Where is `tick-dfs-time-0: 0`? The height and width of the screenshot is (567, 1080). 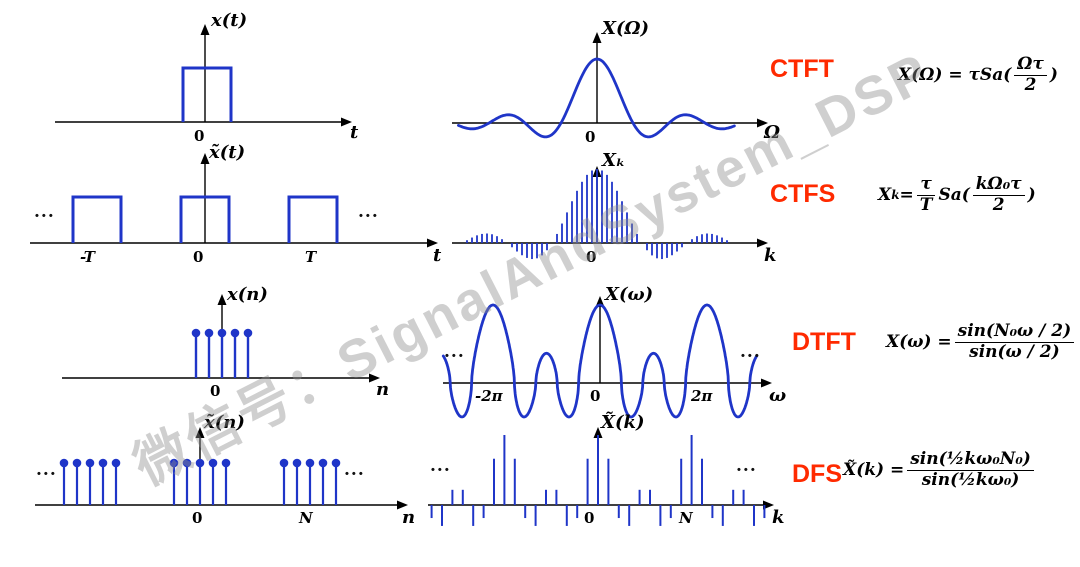
tick-dfs-time-0: 0 is located at coordinates (197, 518).